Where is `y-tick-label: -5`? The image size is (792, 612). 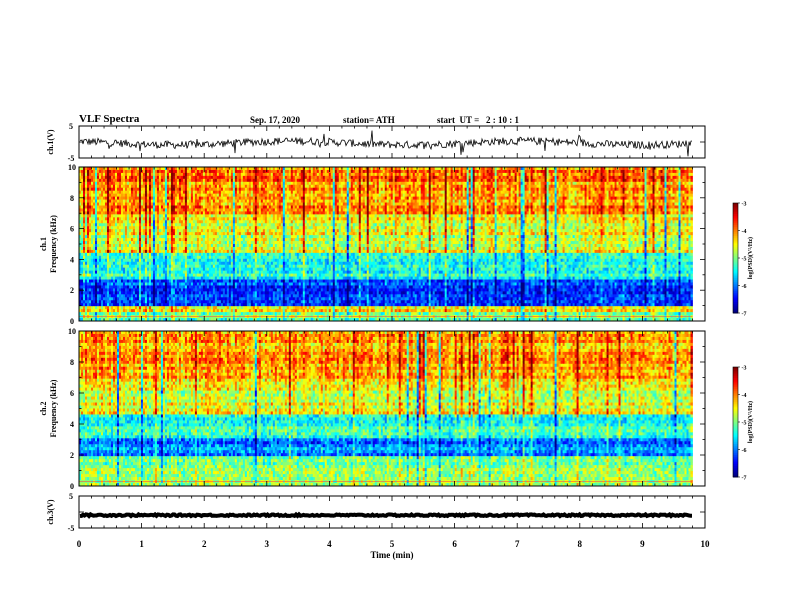
y-tick-label: -5 is located at coordinates (71, 158).